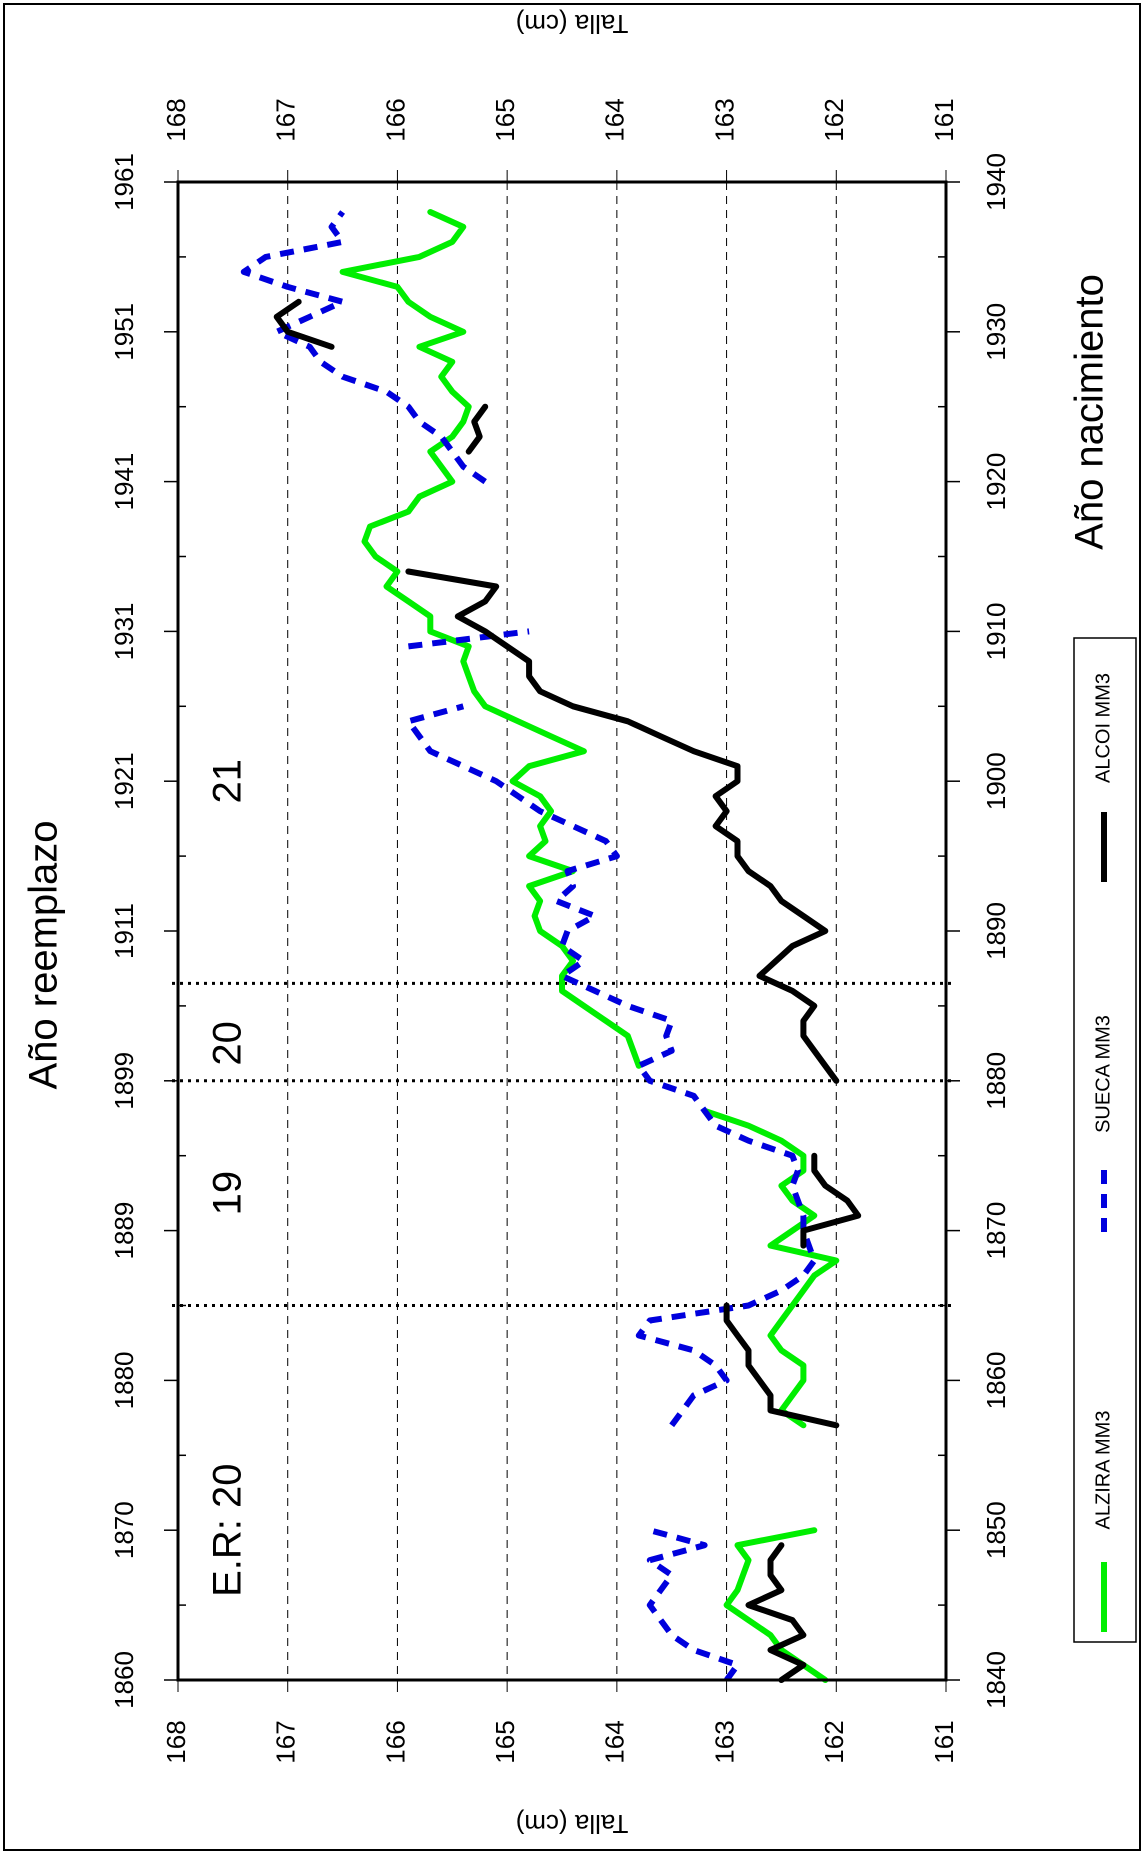 Image resolution: width=1144 pixels, height=1854 pixels. Describe the element at coordinates (615, 119) in the screenshot. I see `y-tick-label-top: 164` at that location.